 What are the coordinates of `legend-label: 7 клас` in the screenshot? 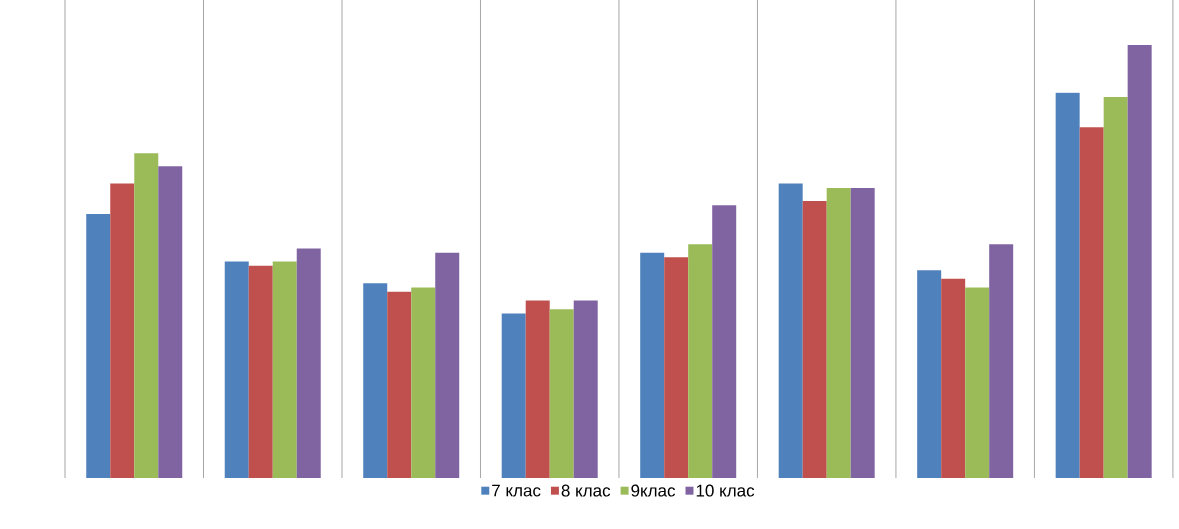 It's located at (516, 490).